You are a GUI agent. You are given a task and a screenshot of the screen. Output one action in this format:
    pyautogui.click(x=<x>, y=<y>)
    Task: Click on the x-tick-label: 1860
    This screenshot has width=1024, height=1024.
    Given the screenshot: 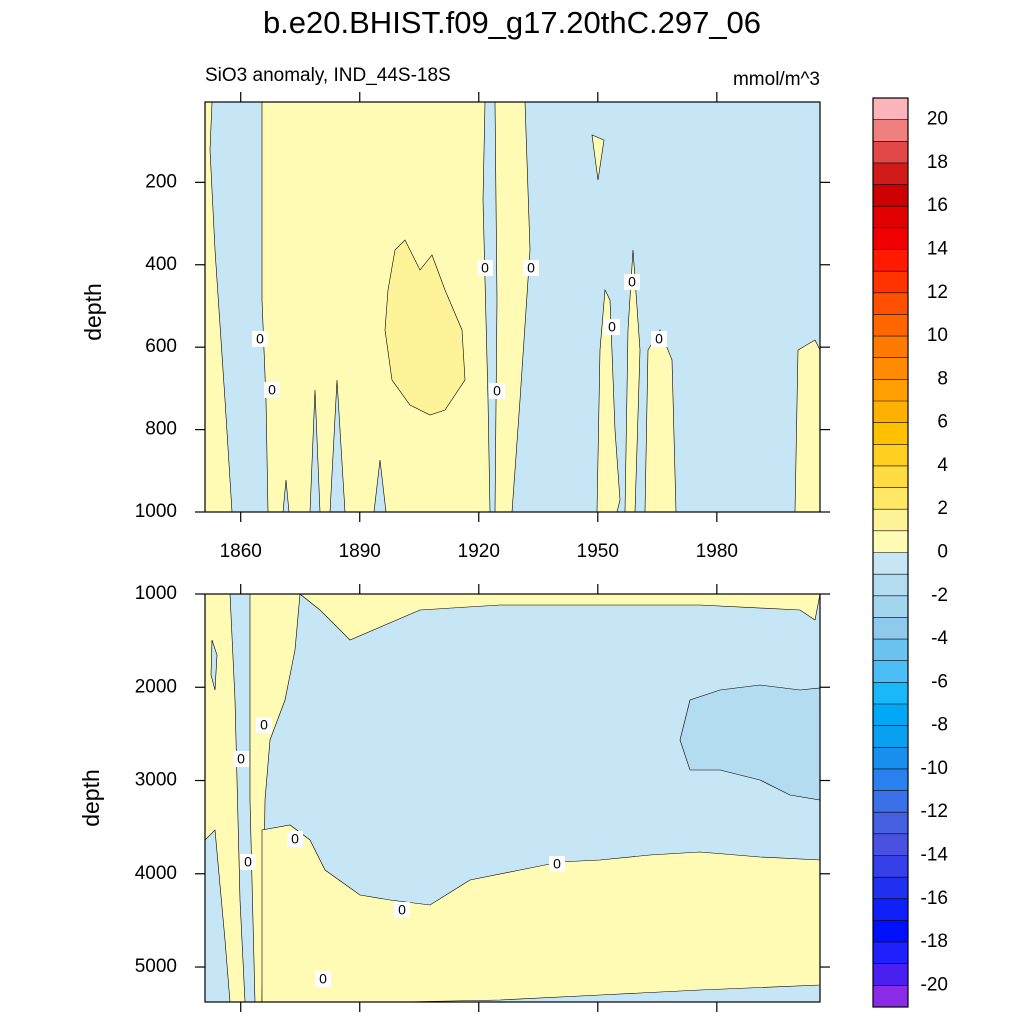 What is the action you would take?
    pyautogui.click(x=241, y=551)
    